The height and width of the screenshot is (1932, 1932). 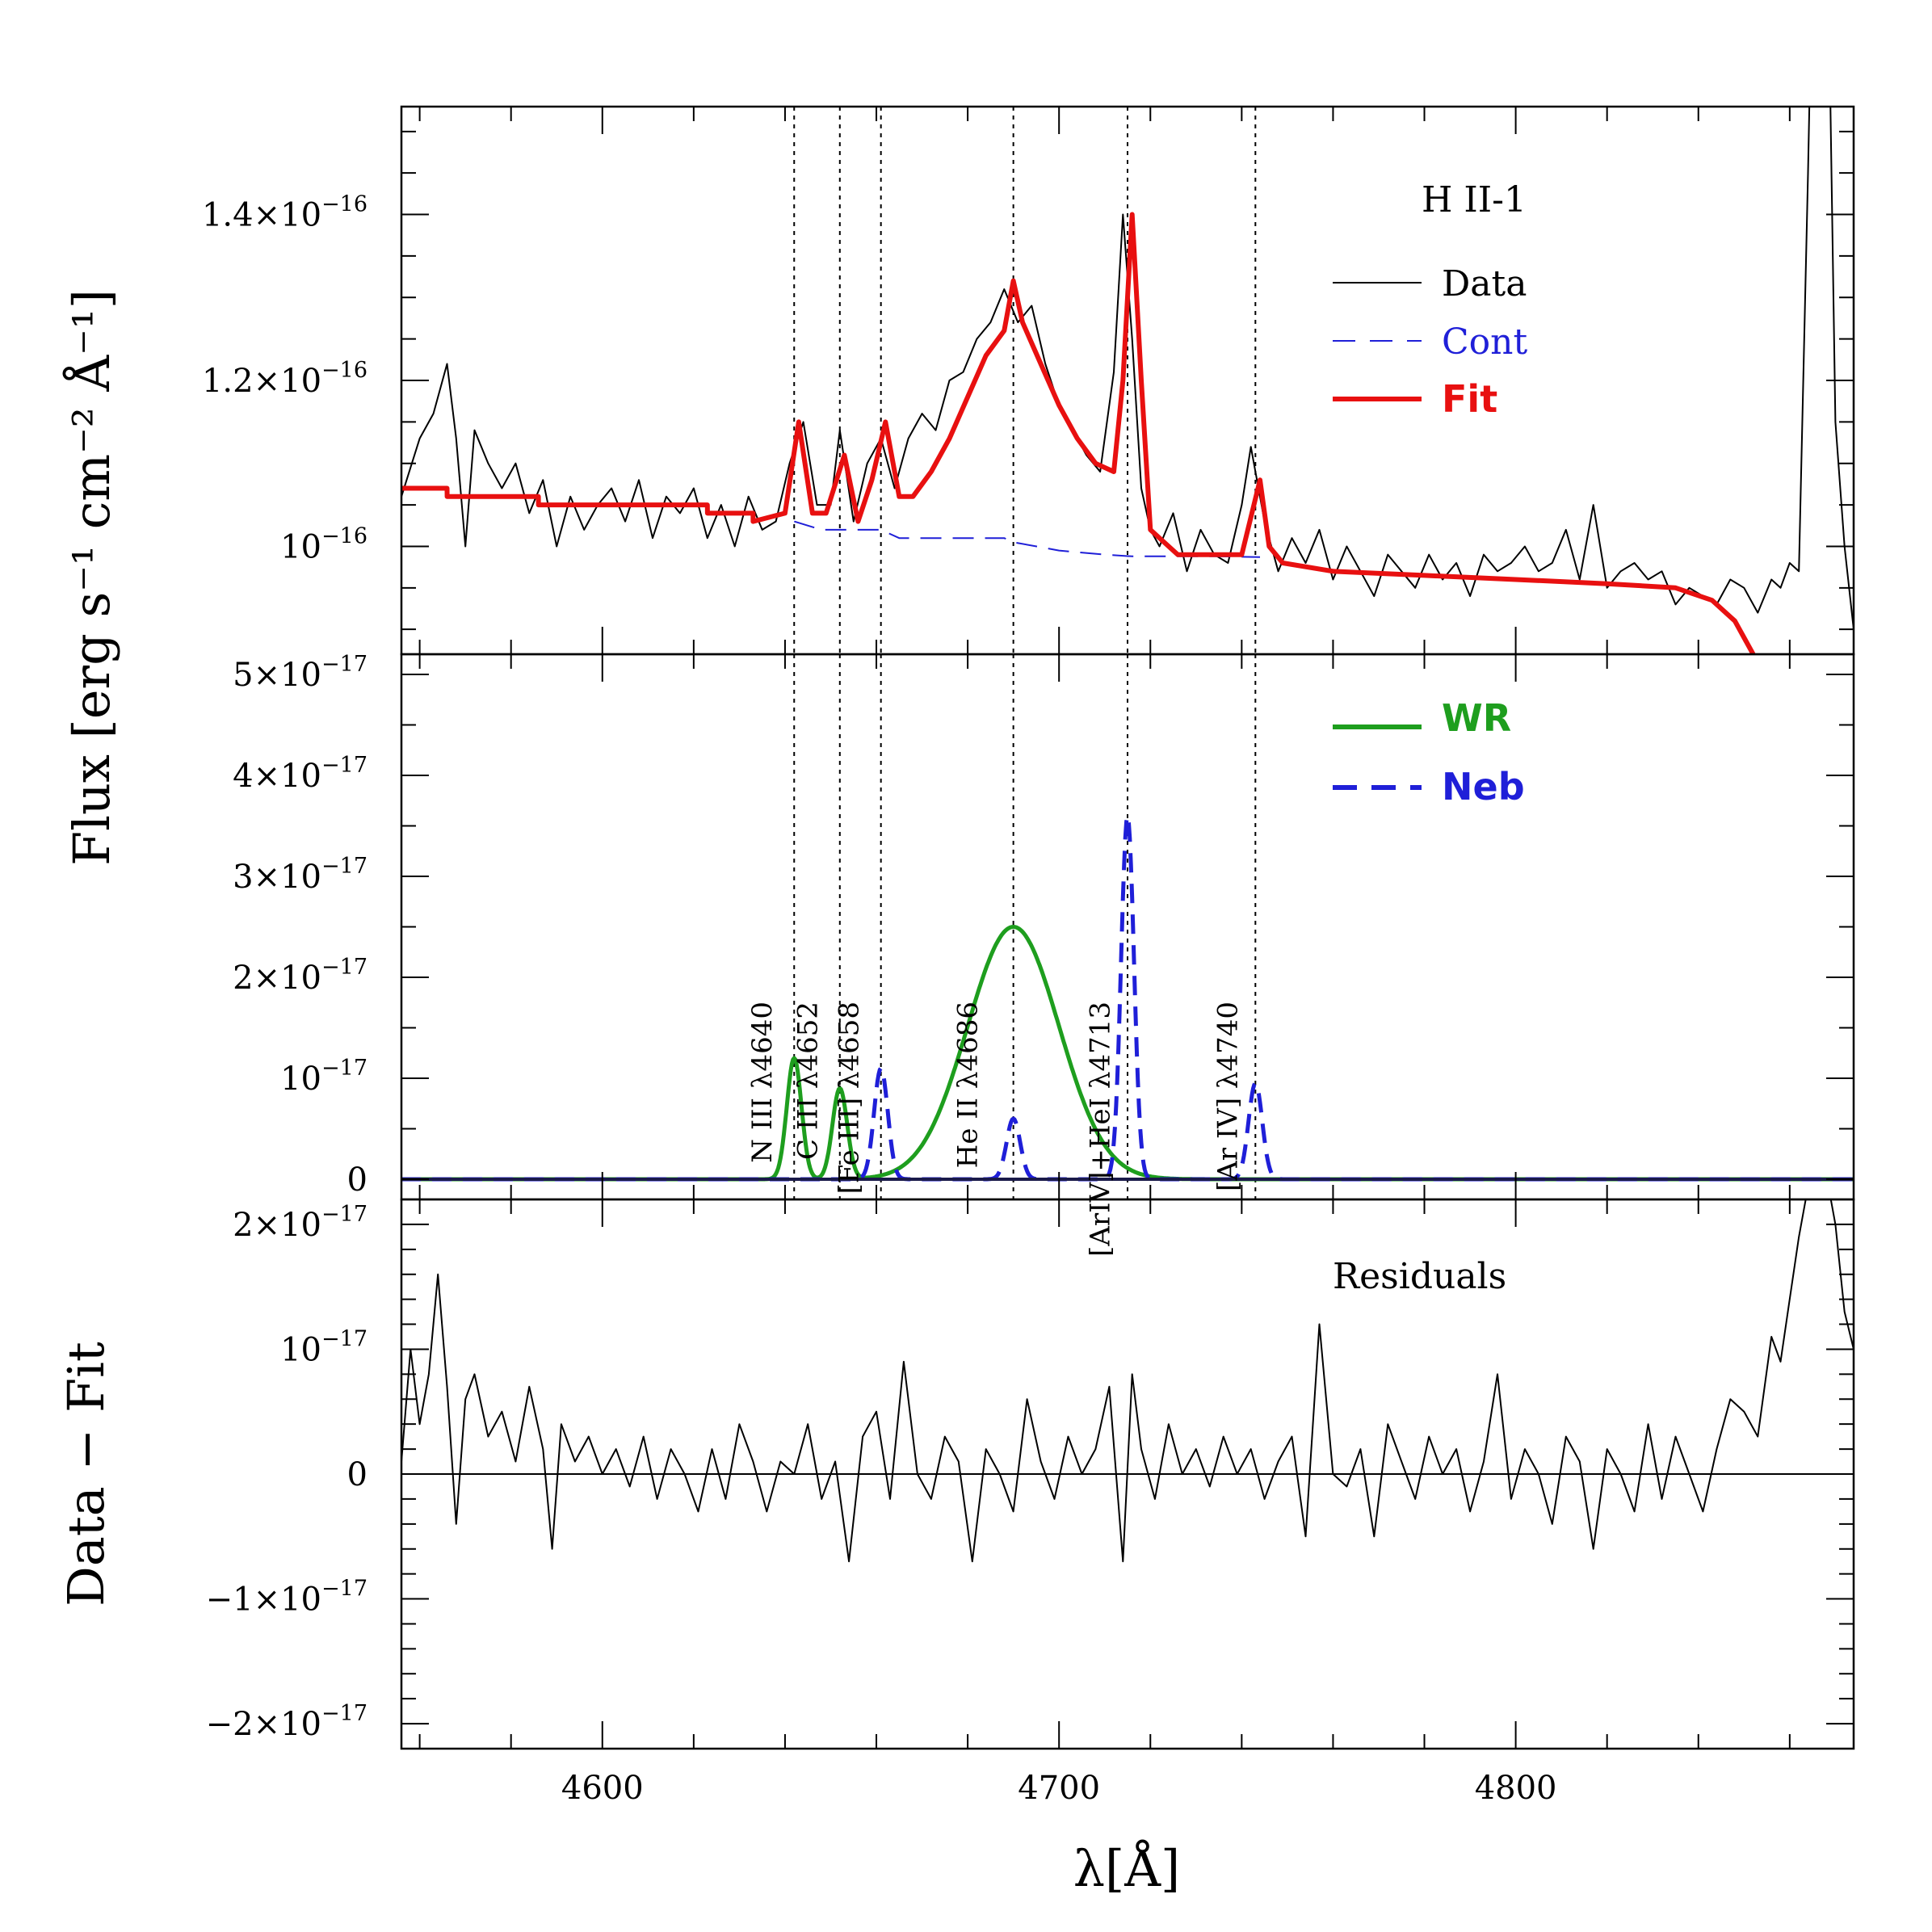 I want to click on emission-line-label: N III λ4640, so click(x=762, y=1082).